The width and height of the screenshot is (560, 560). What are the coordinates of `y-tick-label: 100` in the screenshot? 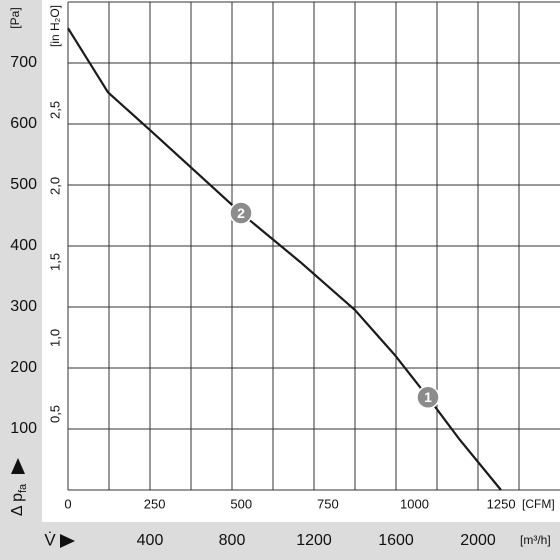 It's located at (23, 428).